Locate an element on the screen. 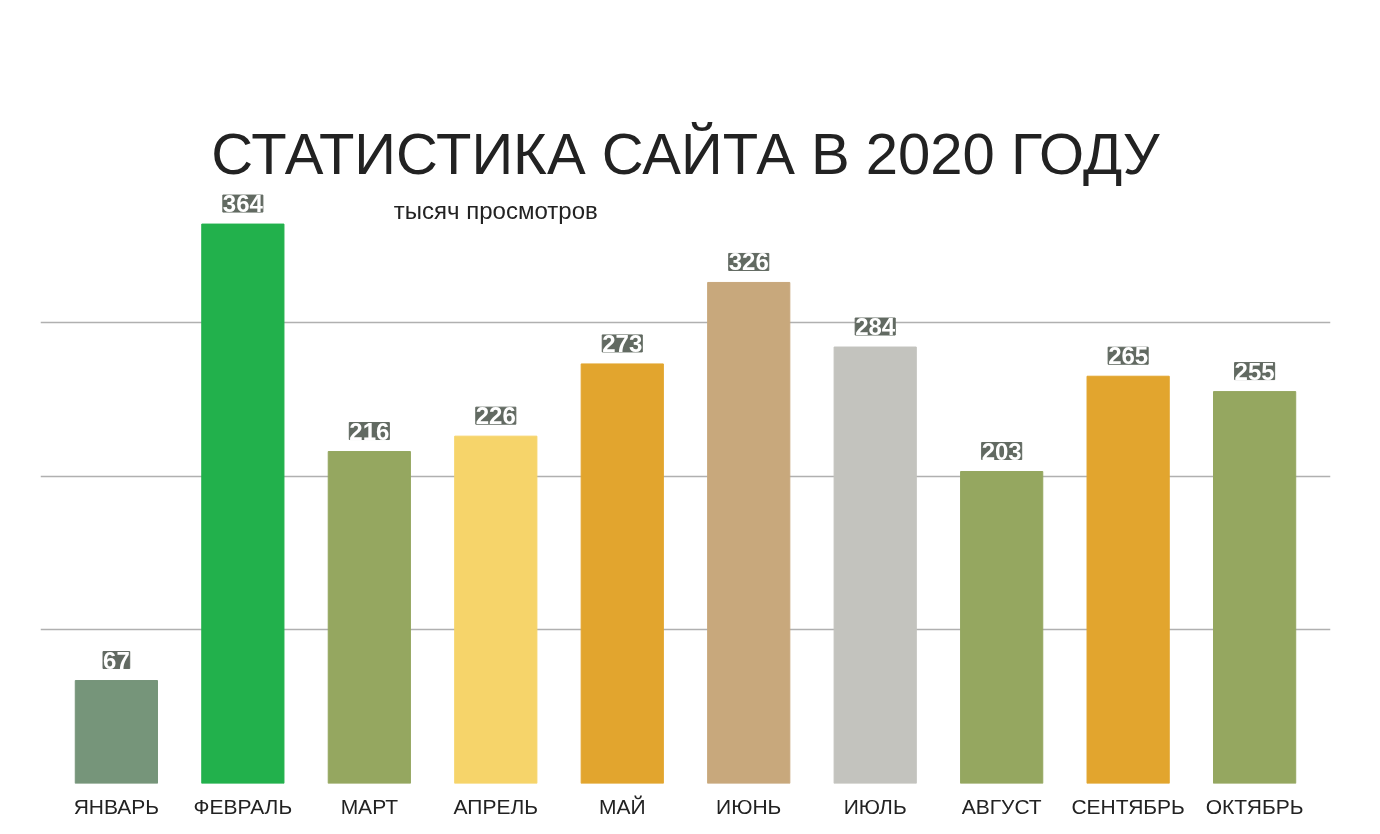 The image size is (1380, 834). data-label: 265 is located at coordinates (1128, 356).